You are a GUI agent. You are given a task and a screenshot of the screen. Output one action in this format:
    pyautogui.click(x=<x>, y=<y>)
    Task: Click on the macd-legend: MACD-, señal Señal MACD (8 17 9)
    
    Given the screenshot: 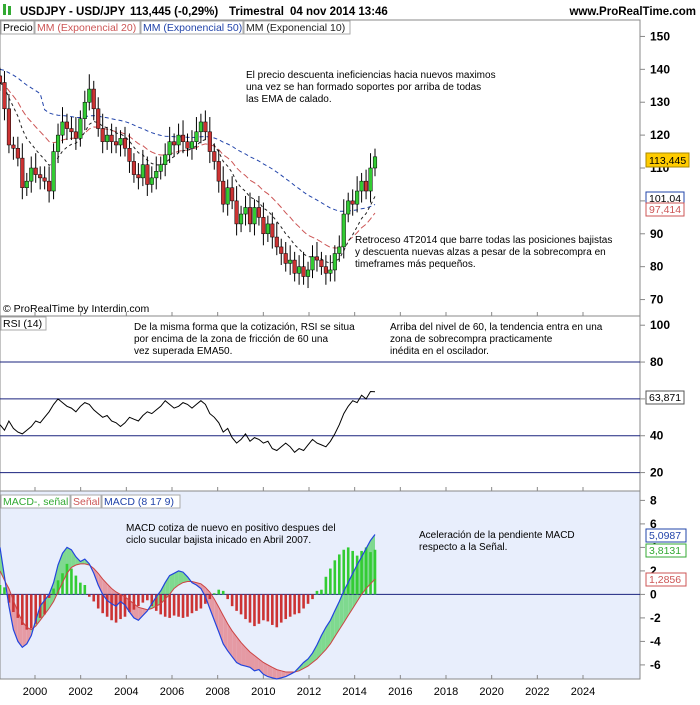 What is the action you would take?
    pyautogui.click(x=90, y=501)
    